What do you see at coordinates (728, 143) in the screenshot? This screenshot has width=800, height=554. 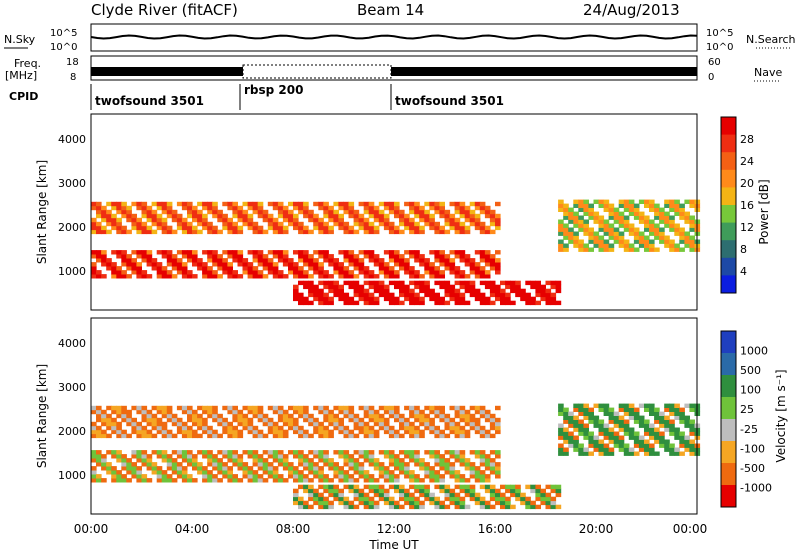 I see `colorbar-swatch` at bounding box center [728, 143].